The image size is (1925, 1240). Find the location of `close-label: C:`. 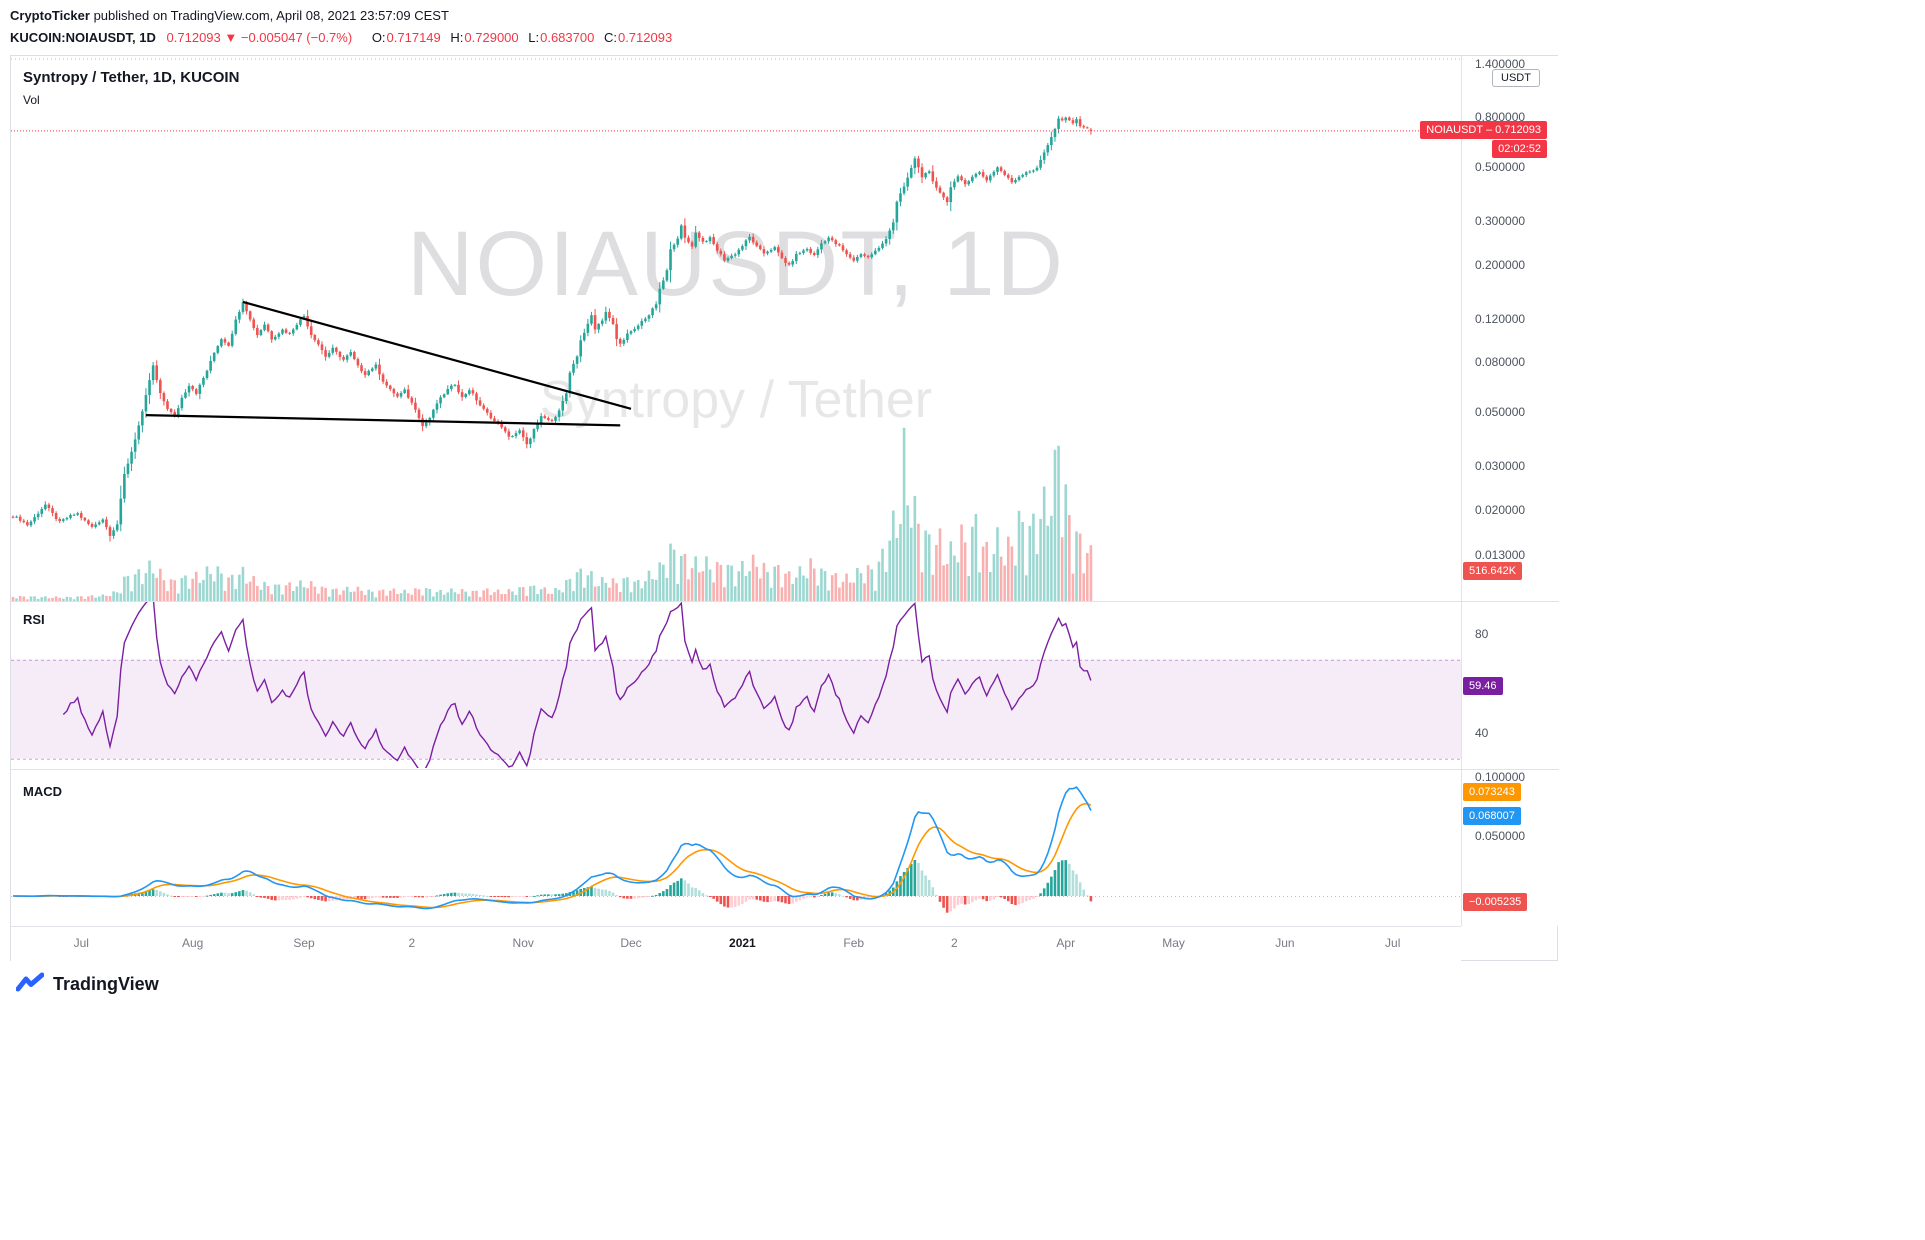

close-label: C: is located at coordinates (610, 37).